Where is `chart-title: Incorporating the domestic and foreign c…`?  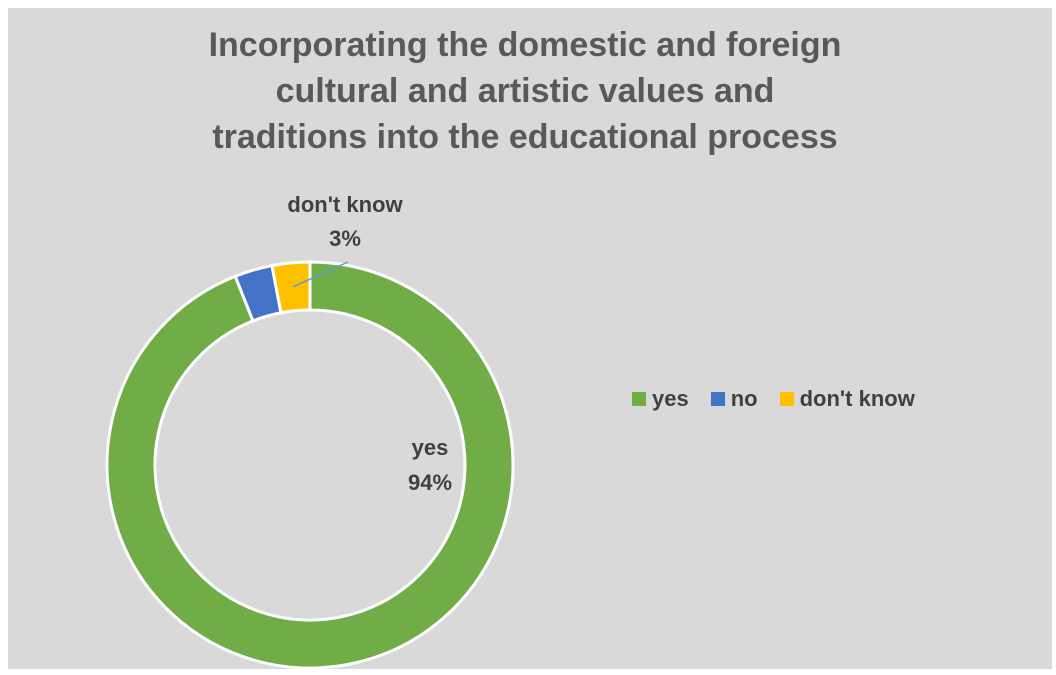
chart-title: Incorporating the domestic and foreign c… is located at coordinates (525, 91).